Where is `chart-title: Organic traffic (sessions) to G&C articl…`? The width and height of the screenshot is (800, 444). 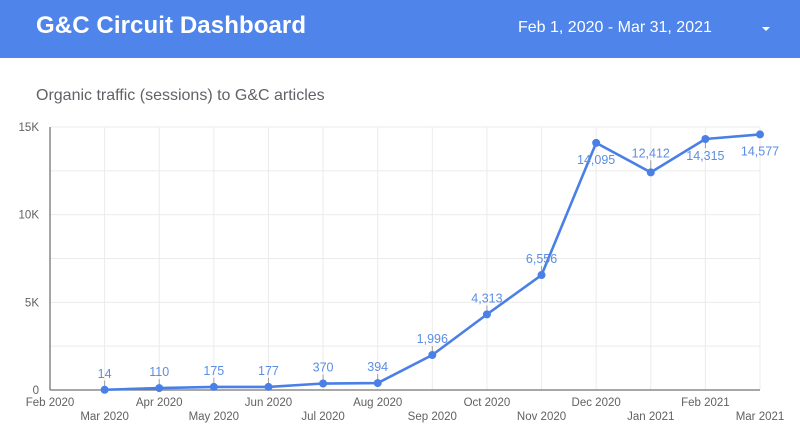
chart-title: Organic traffic (sessions) to G&C articl… is located at coordinates (180, 95).